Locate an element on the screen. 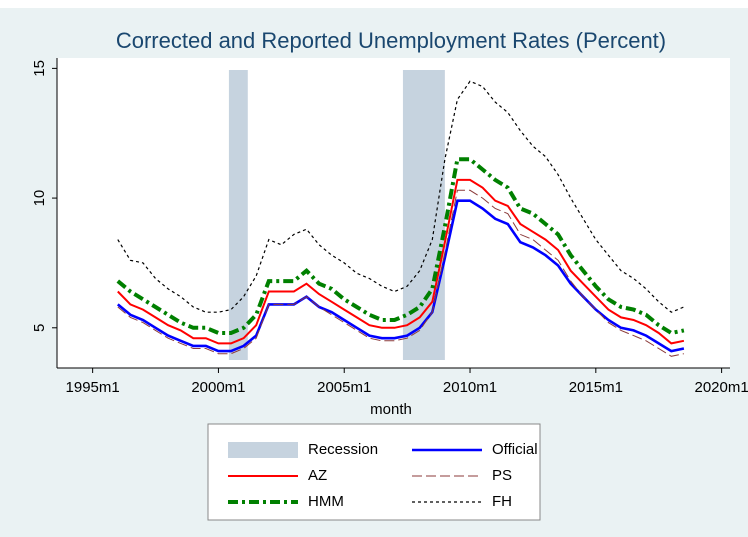  x-tick-label: 2020m1 is located at coordinates (721, 387).